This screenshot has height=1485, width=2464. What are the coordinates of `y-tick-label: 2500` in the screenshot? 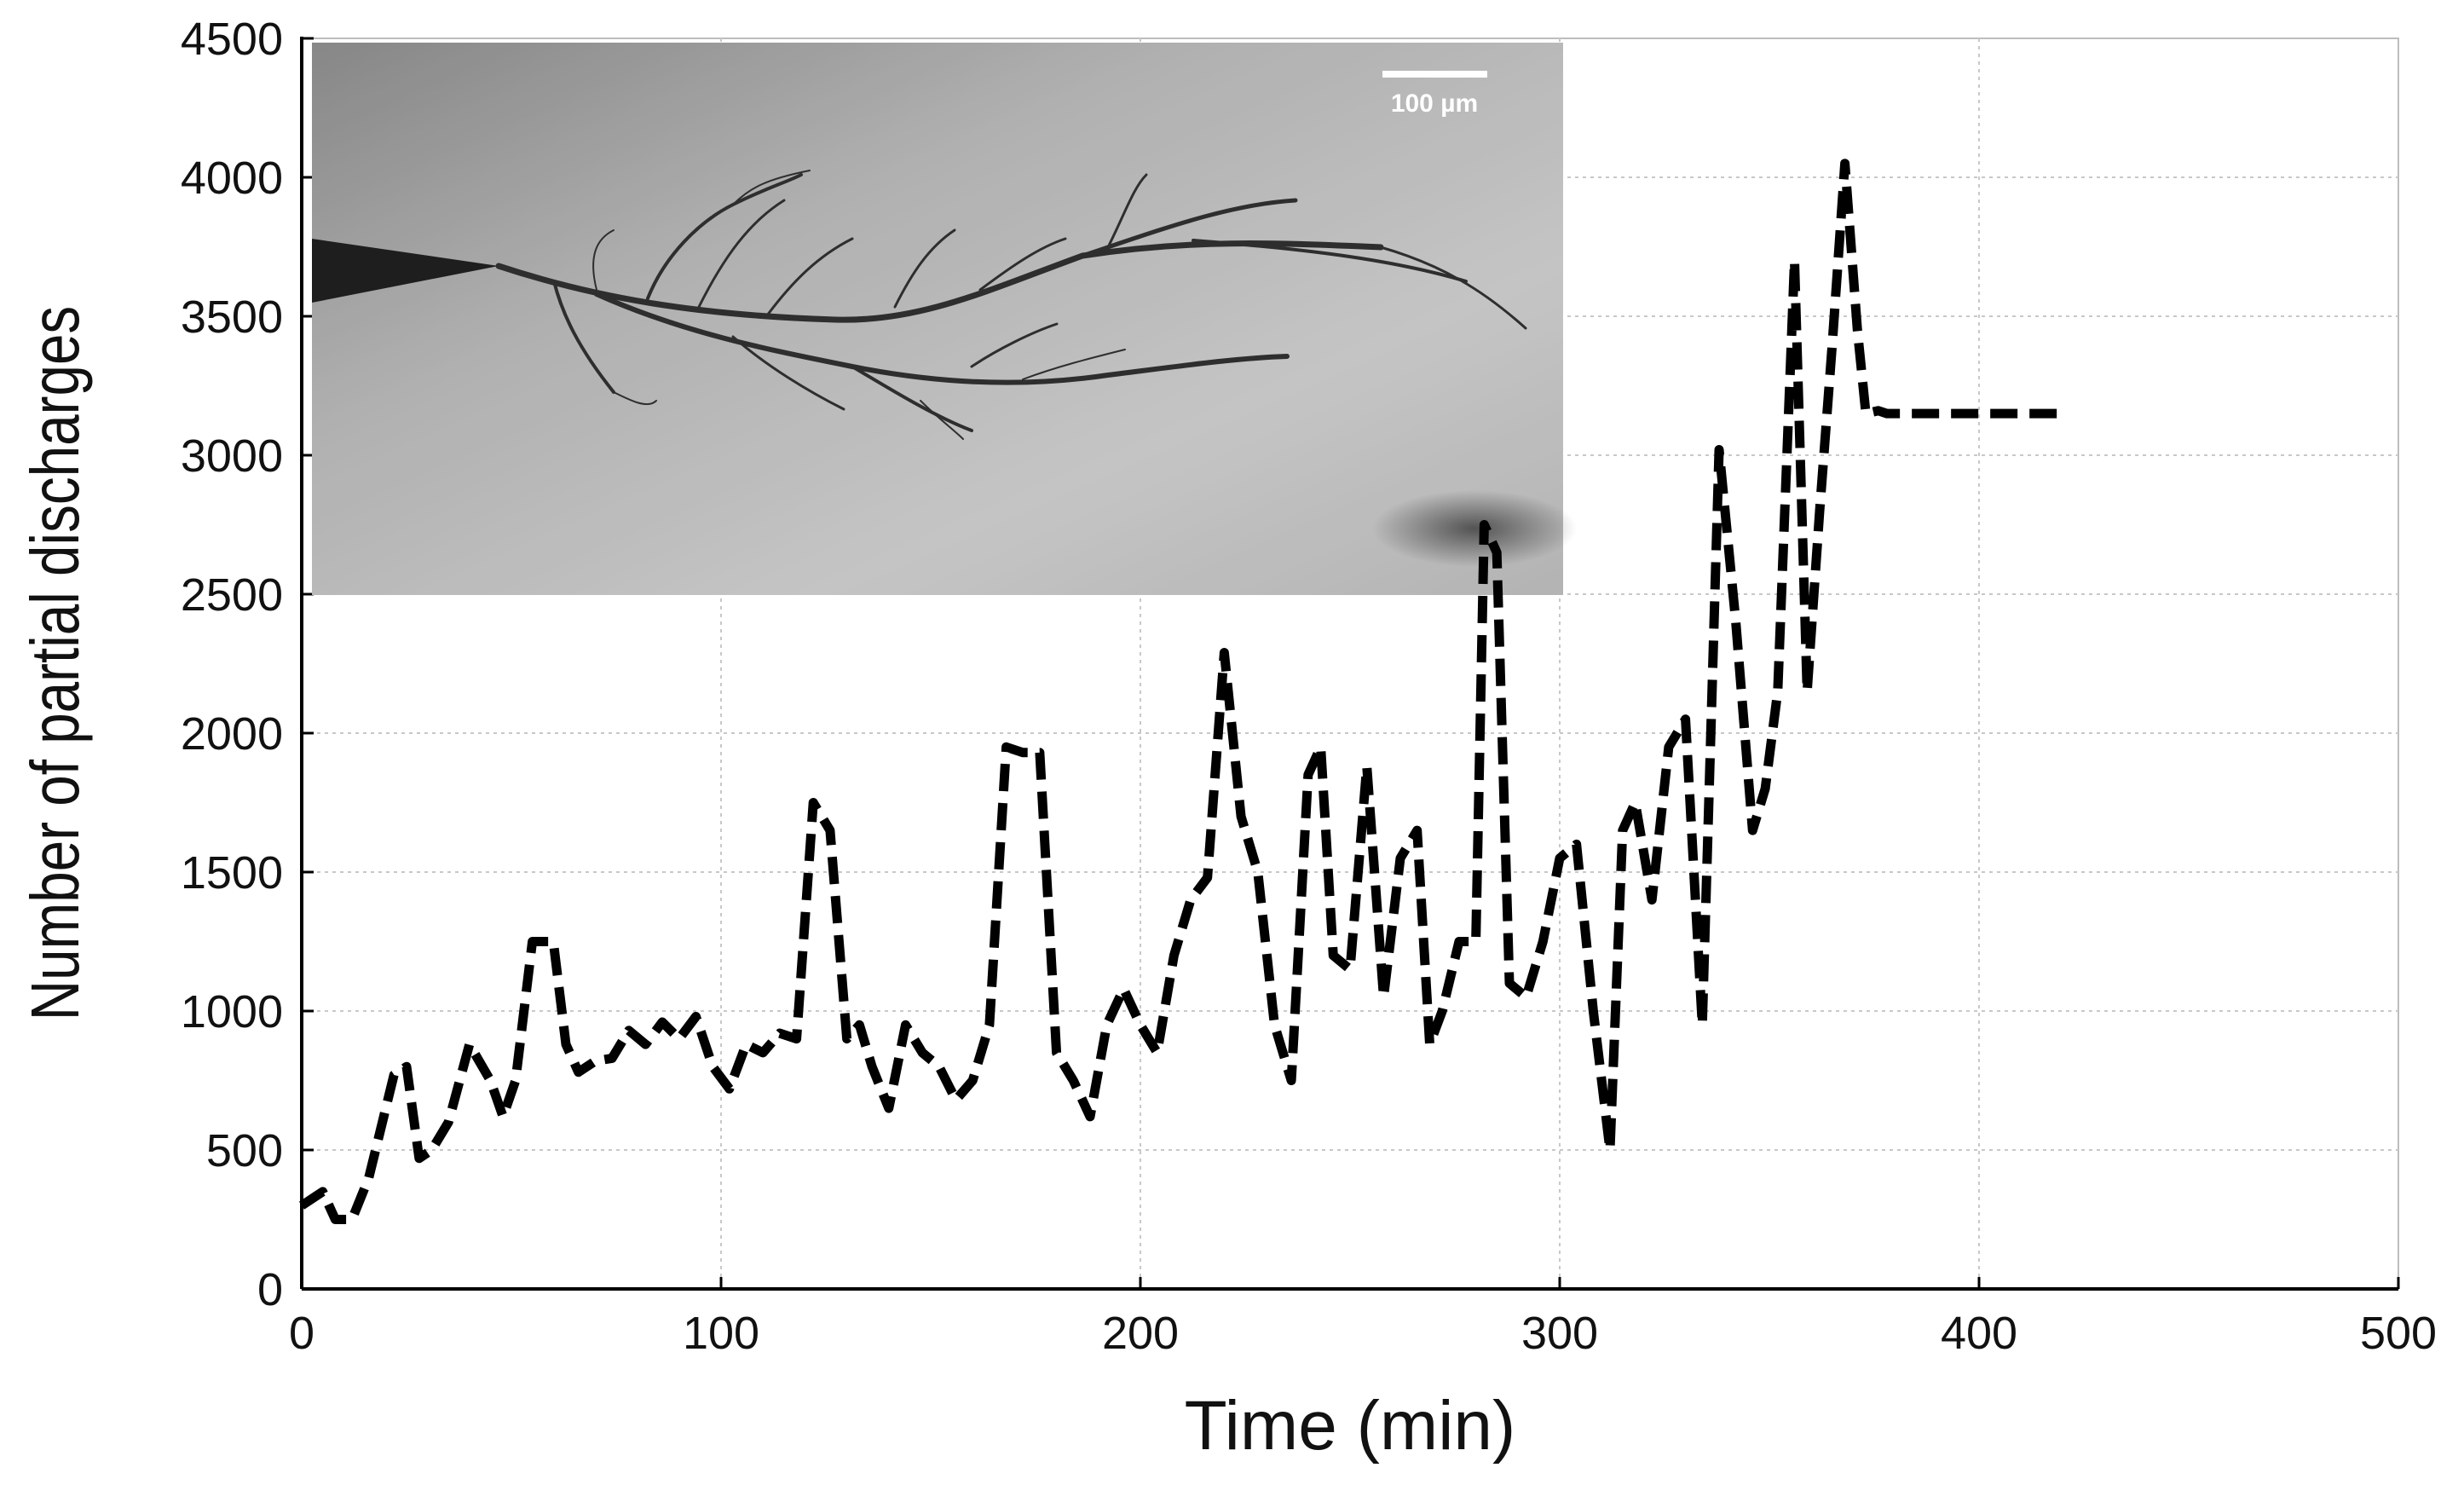 It's located at (232, 595).